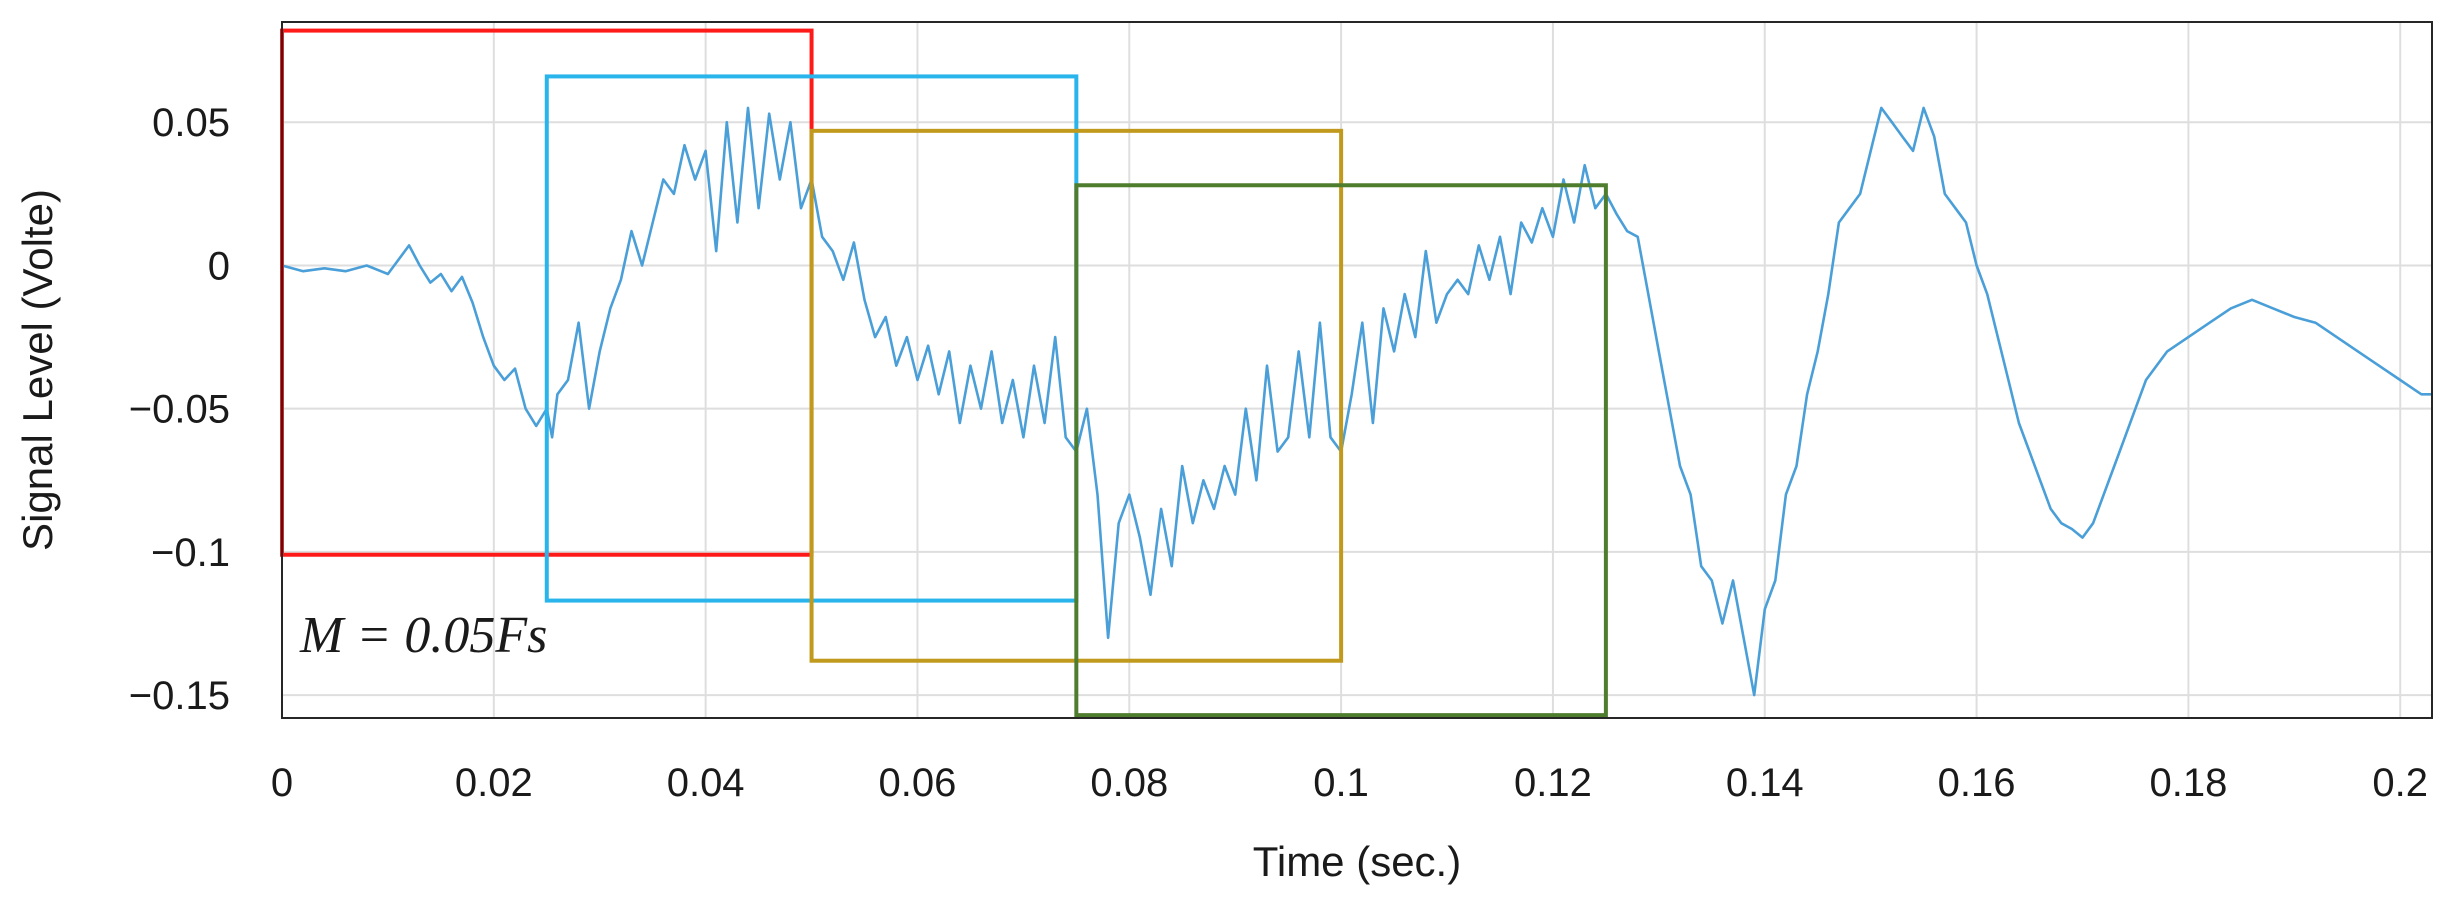 This screenshot has height=904, width=2442. I want to click on x-tick-label: 0.06, so click(918, 783).